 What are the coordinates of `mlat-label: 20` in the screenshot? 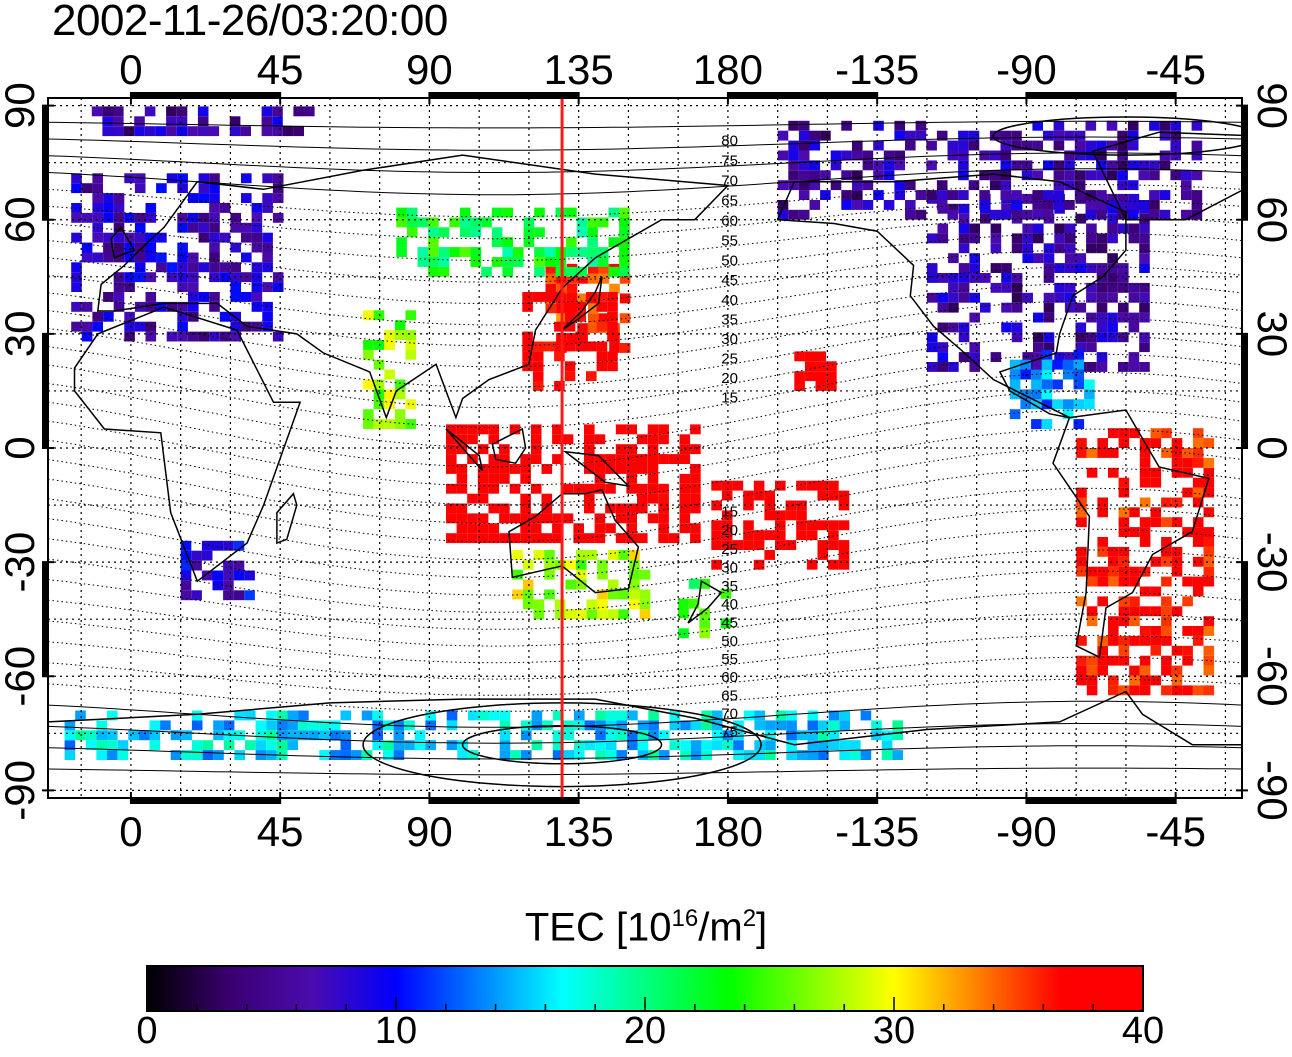 It's located at (729, 378).